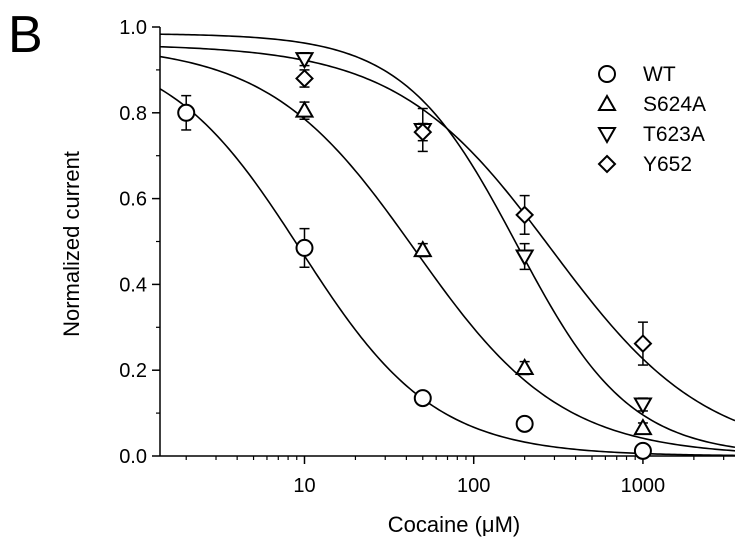  What do you see at coordinates (304, 486) in the screenshot?
I see `x-tick-label: 10` at bounding box center [304, 486].